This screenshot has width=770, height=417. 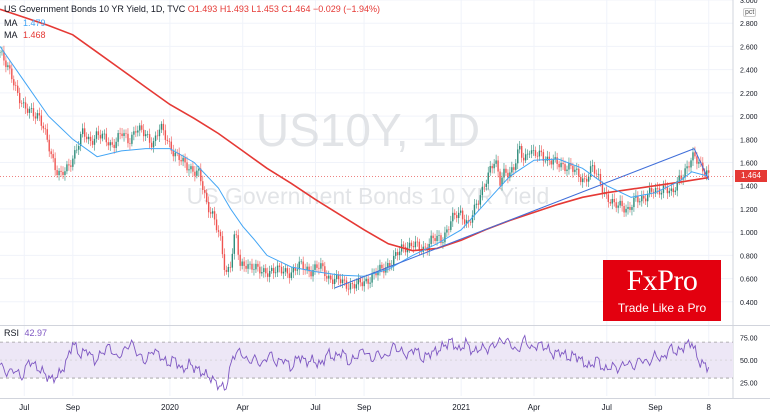 What do you see at coordinates (368, 196) in the screenshot?
I see `watermark-name: US Government Bonds 10 YR Yield` at bounding box center [368, 196].